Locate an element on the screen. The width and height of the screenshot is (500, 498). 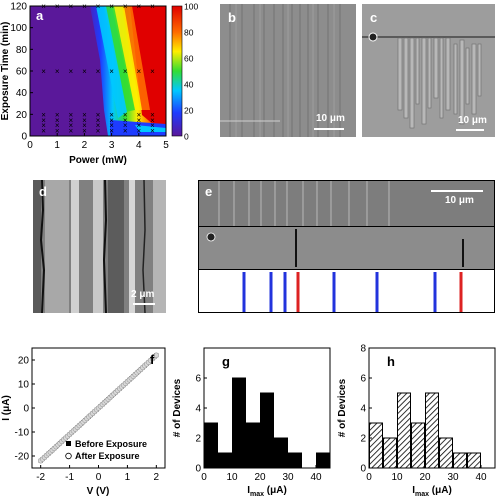
panel-c-letter: c is located at coordinates (374, 17).